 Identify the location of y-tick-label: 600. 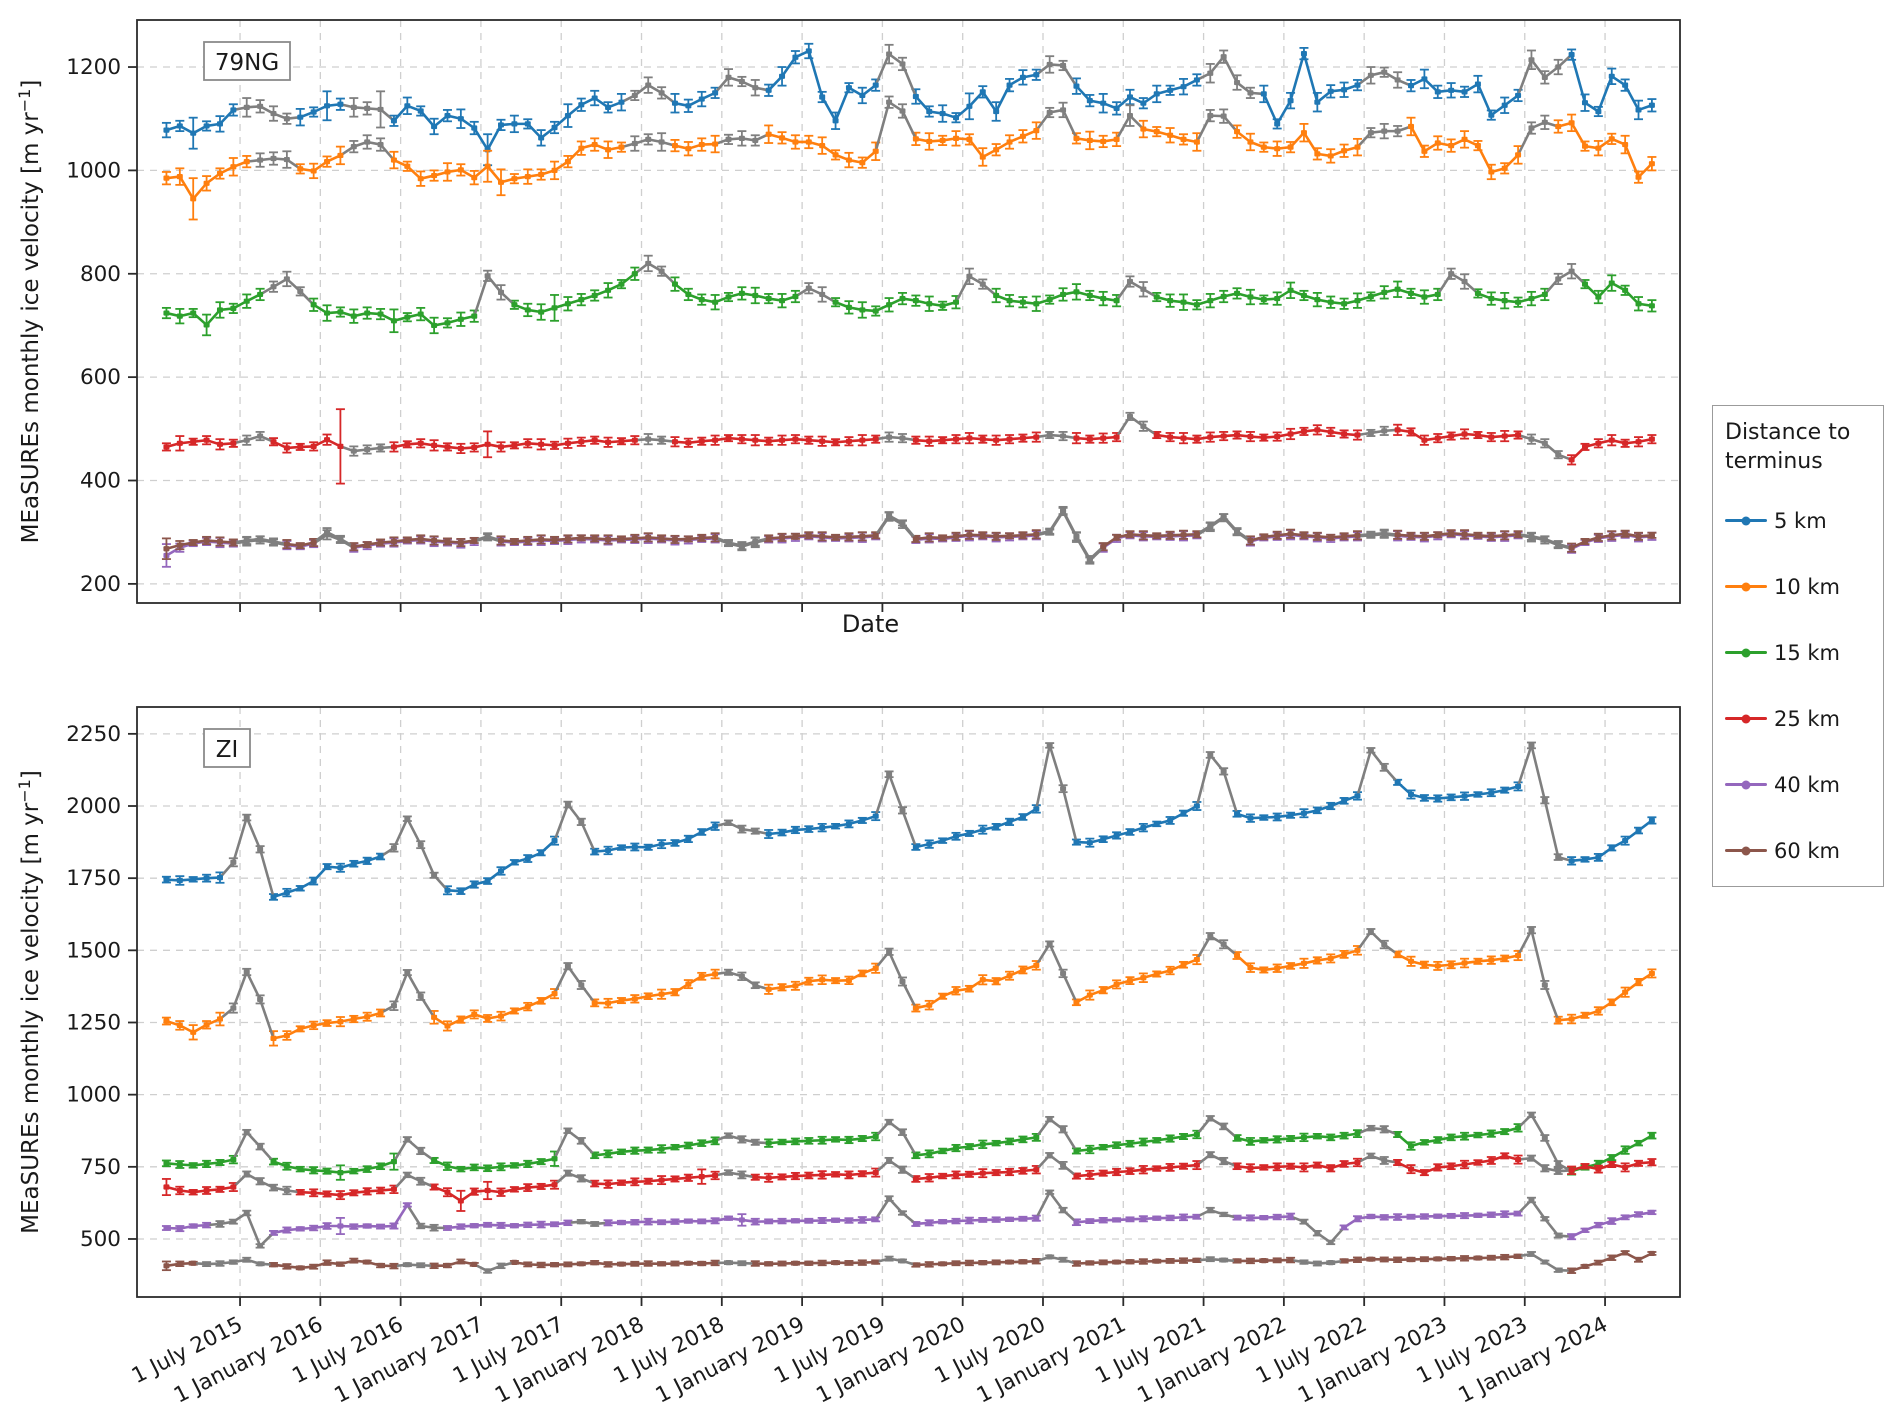
(100, 377).